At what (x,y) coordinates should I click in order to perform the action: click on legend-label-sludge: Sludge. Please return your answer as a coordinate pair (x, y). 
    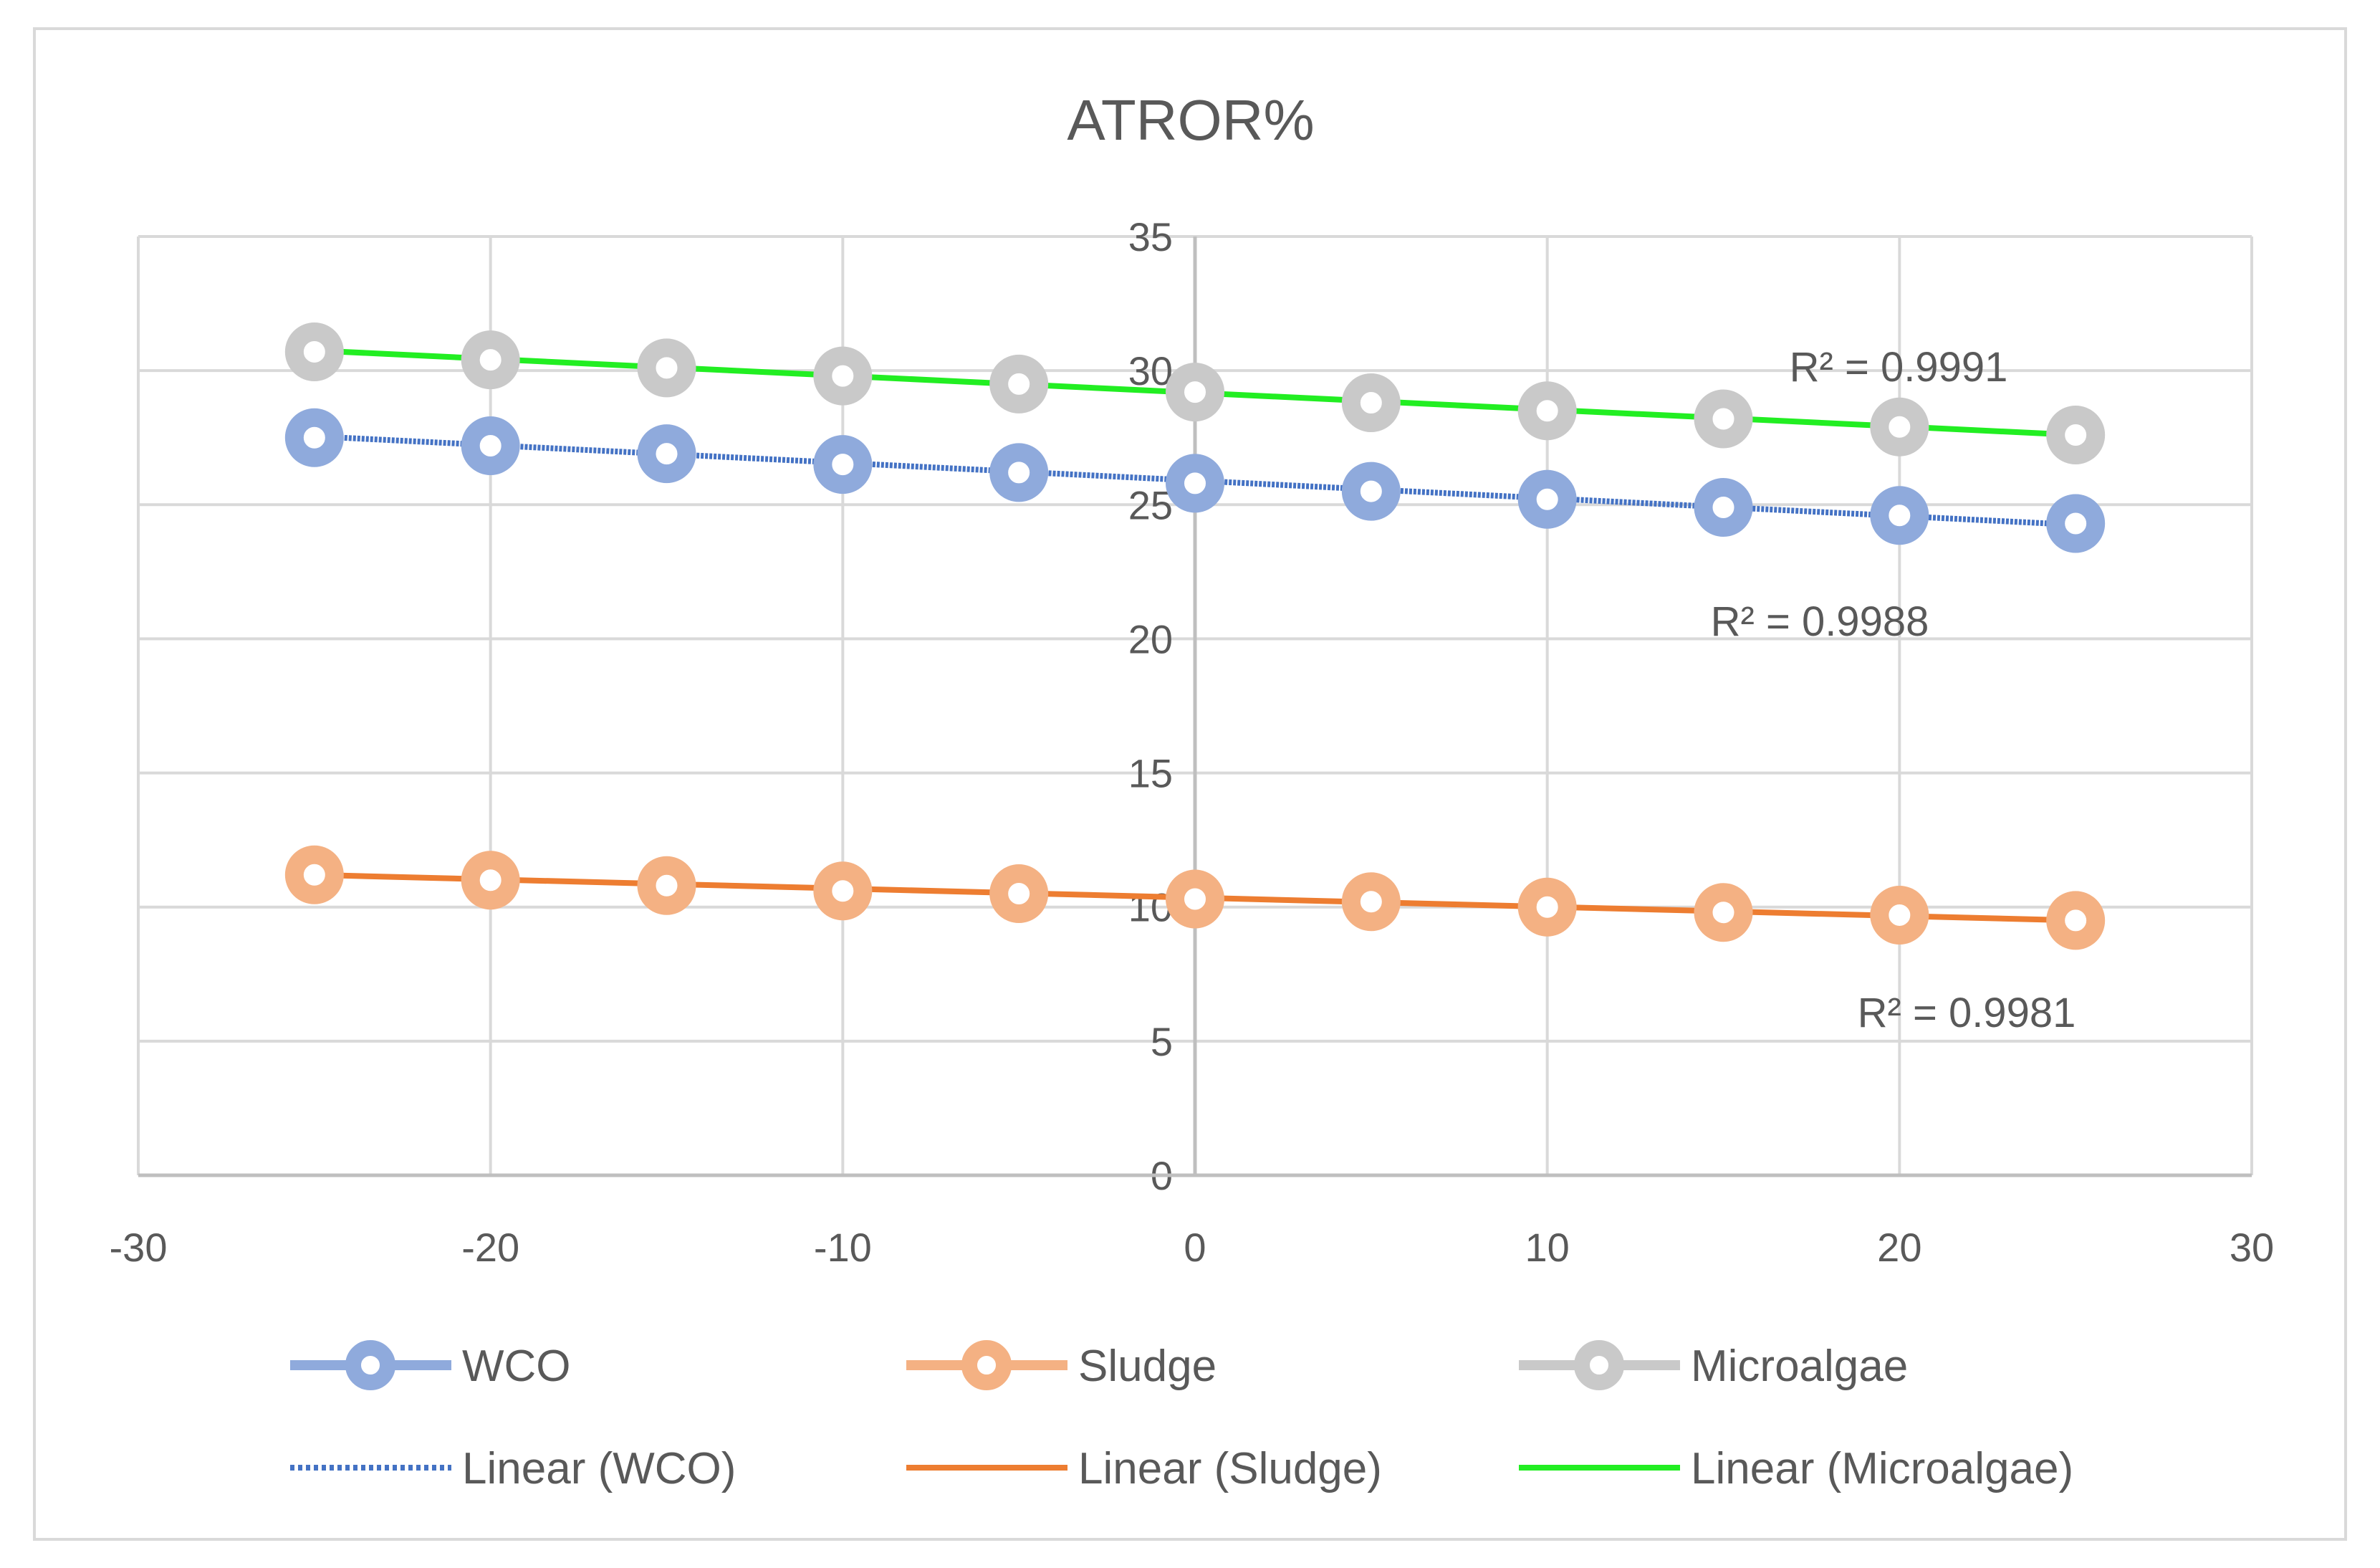
    Looking at the image, I should click on (1147, 1367).